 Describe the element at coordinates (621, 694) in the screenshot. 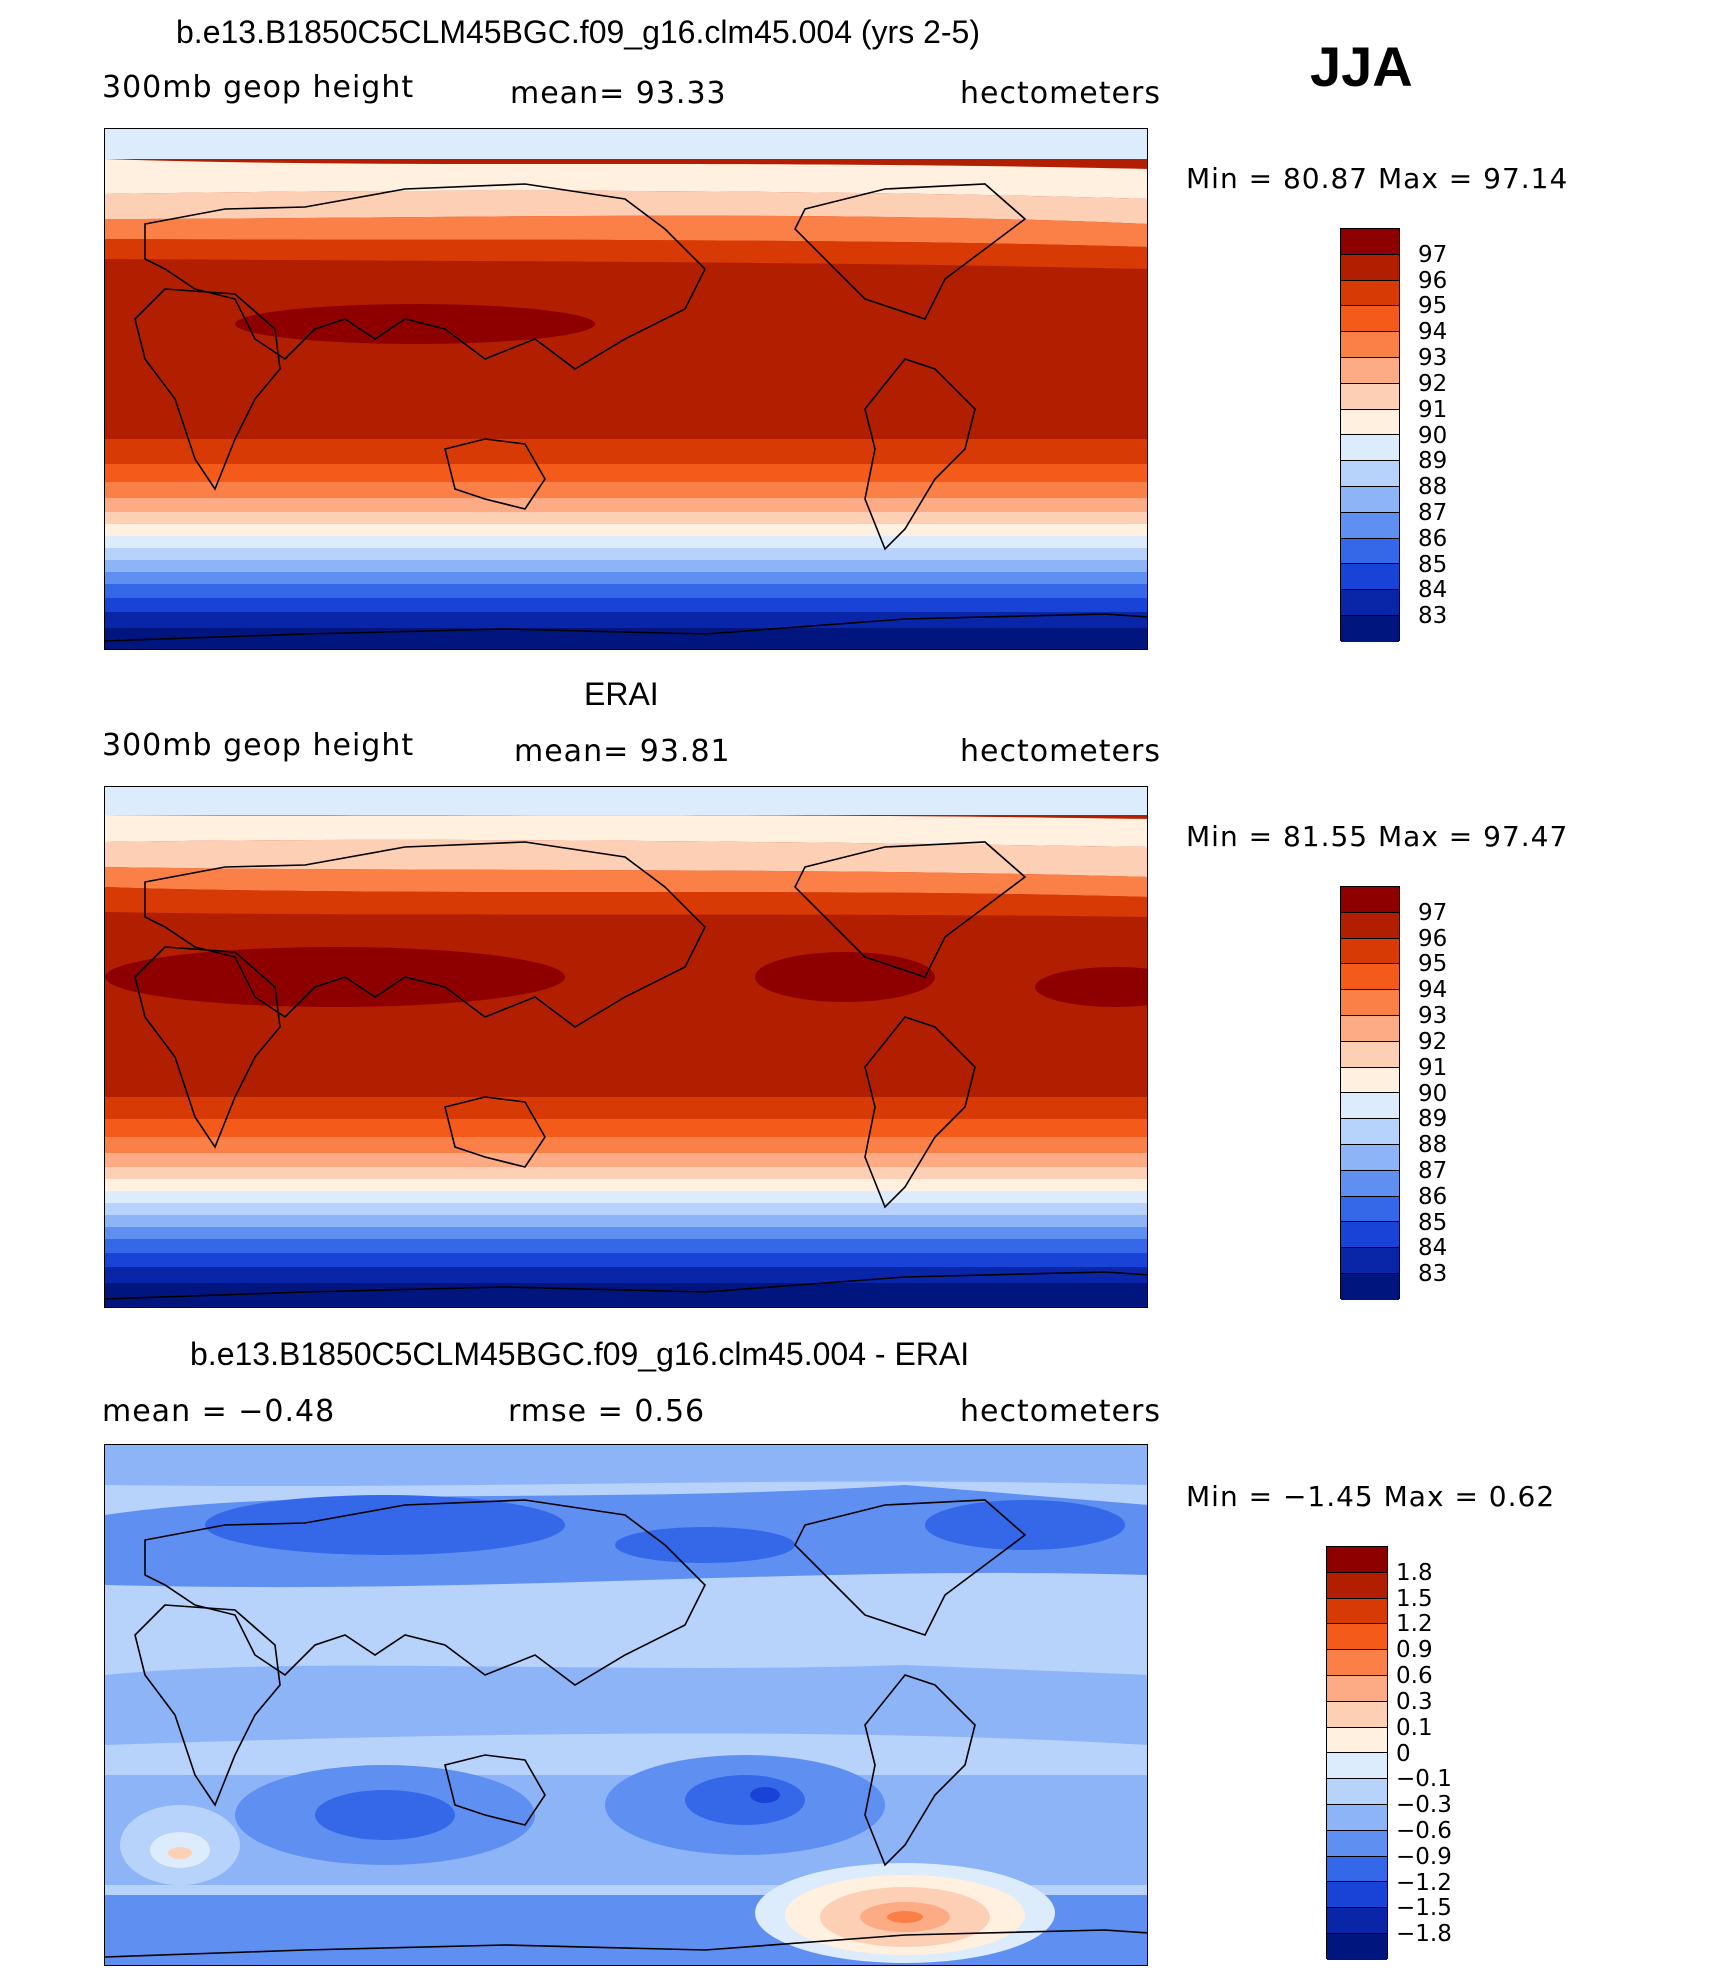

I see `panel2-title: ERAI` at that location.